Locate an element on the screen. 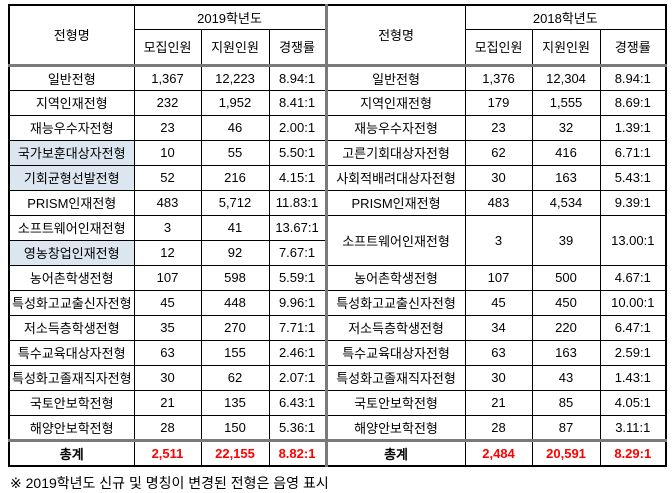 The width and height of the screenshot is (672, 493). ratio-cell: 6.47:1 is located at coordinates (633, 327).